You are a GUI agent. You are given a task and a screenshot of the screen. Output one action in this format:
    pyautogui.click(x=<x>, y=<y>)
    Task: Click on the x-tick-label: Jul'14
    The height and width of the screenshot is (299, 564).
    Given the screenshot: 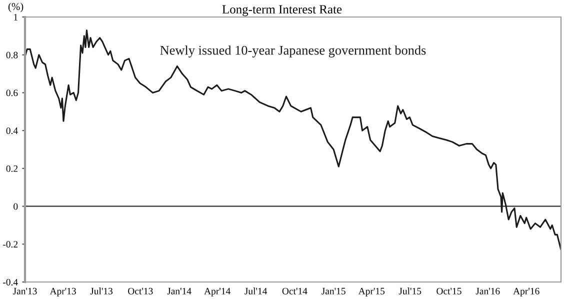 What is the action you would take?
    pyautogui.click(x=256, y=291)
    